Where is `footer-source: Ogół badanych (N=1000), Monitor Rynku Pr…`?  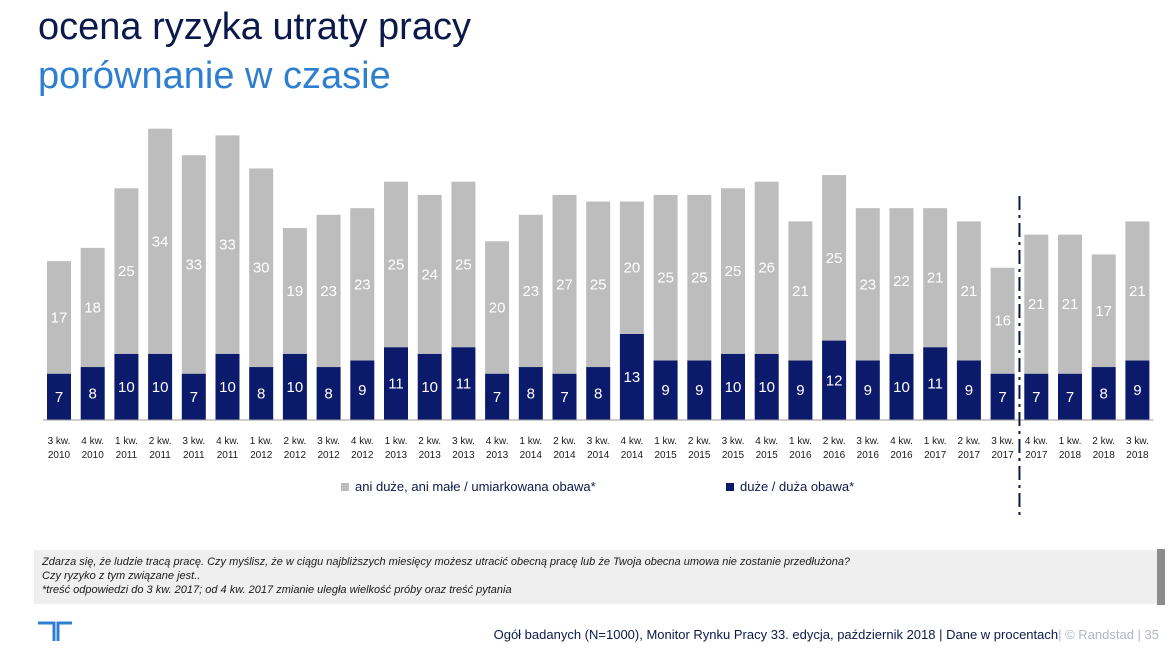 footer-source: Ogół badanych (N=1000), Monitor Rynku Pr… is located at coordinates (776, 634).